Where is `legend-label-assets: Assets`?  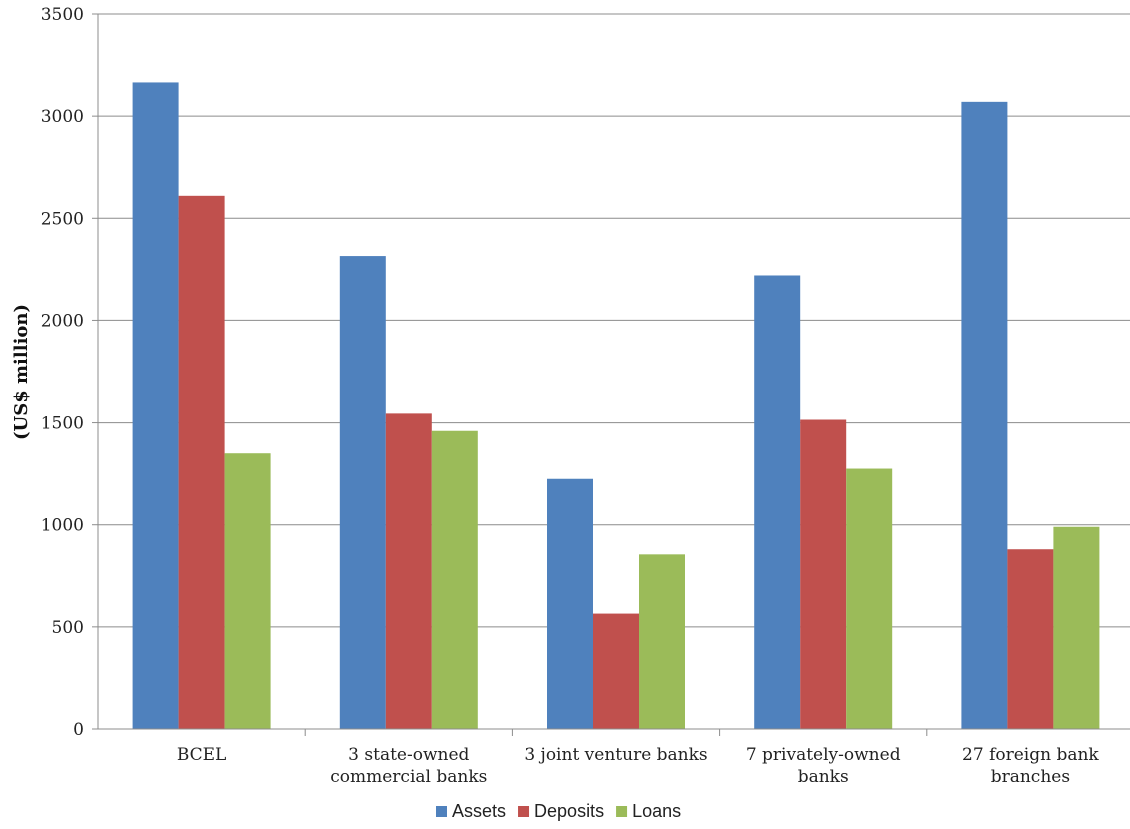 legend-label-assets: Assets is located at coordinates (479, 811).